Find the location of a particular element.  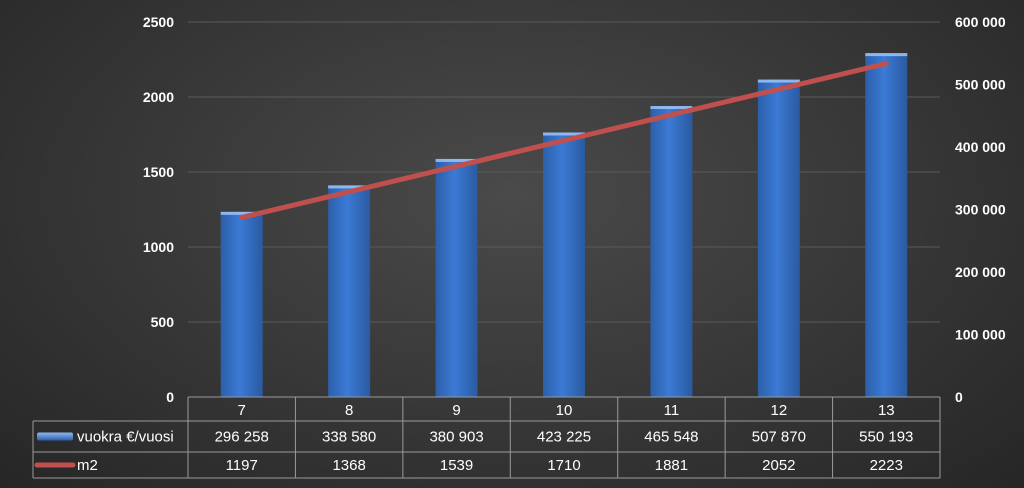

right-axis-tick-label: 600 000 is located at coordinates (980, 22).